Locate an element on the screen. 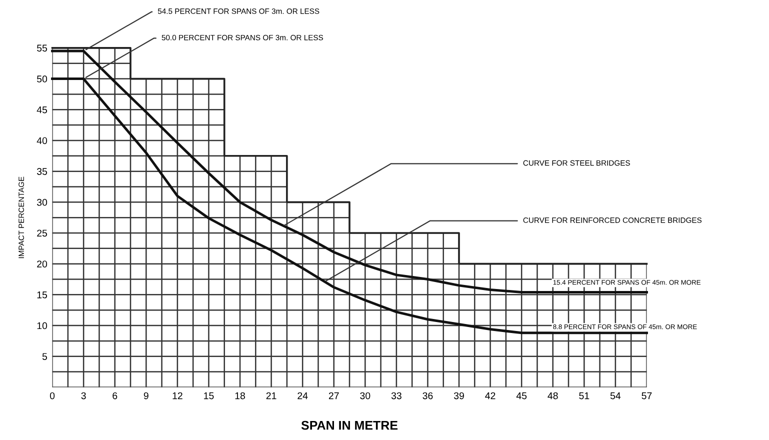  y-tick-label: 15 is located at coordinates (42, 295).